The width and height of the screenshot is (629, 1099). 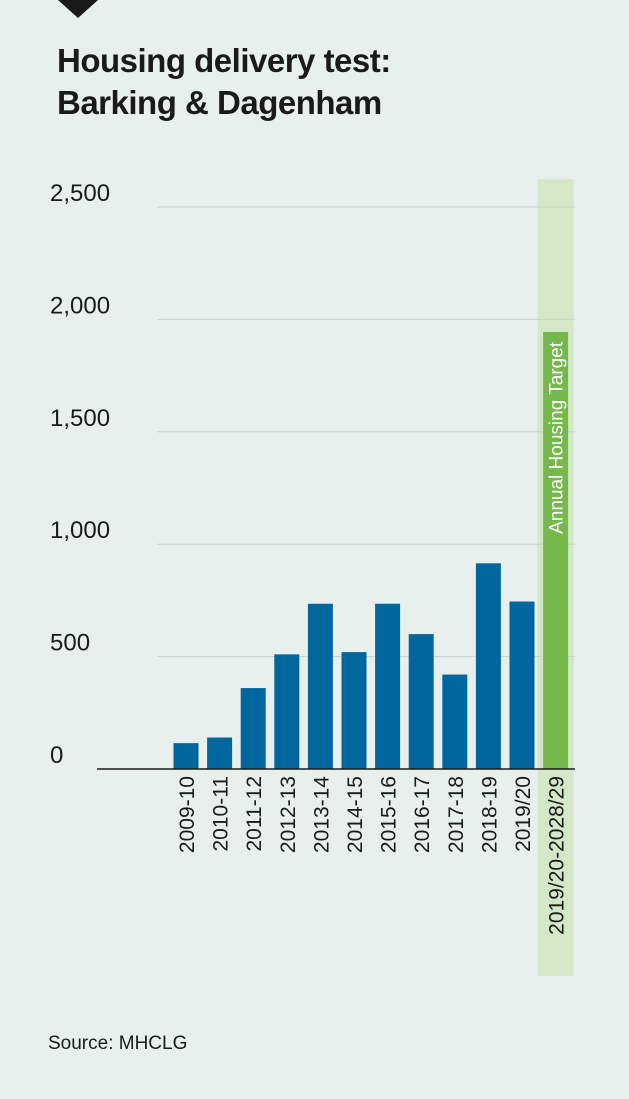 What do you see at coordinates (80, 418) in the screenshot?
I see `y-tick-label: 1,500` at bounding box center [80, 418].